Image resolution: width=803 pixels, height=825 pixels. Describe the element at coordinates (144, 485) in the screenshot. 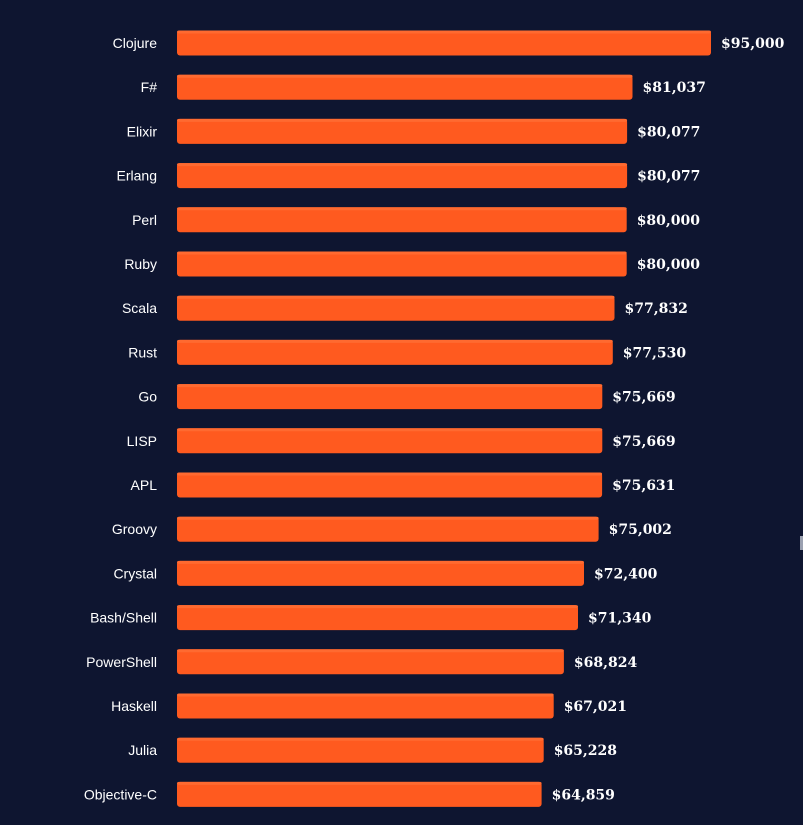

I see `category-label: APL` at that location.